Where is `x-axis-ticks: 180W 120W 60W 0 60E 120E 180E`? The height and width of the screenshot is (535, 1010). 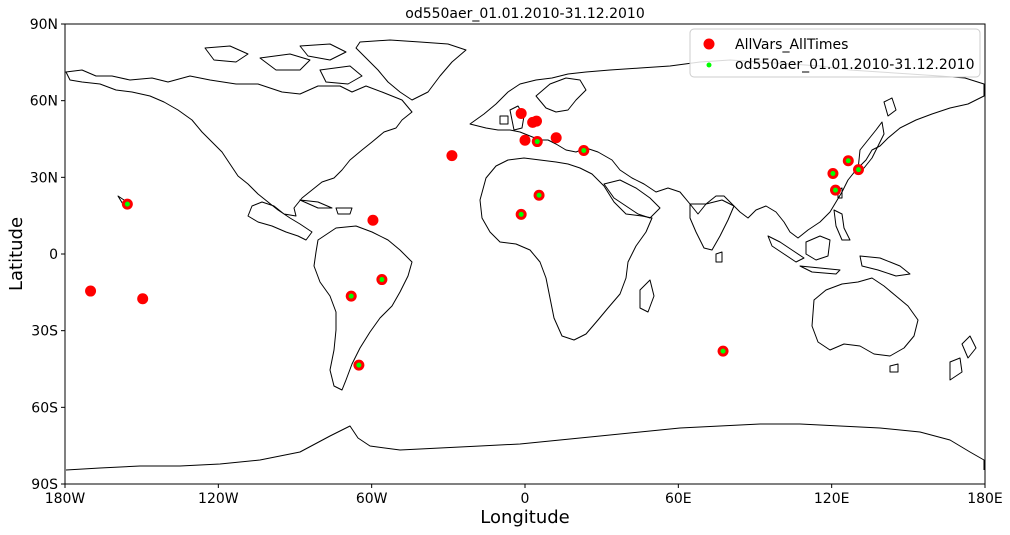 x-axis-ticks: 180W 120W 60W 0 60E 120E 180E is located at coordinates (524, 495).